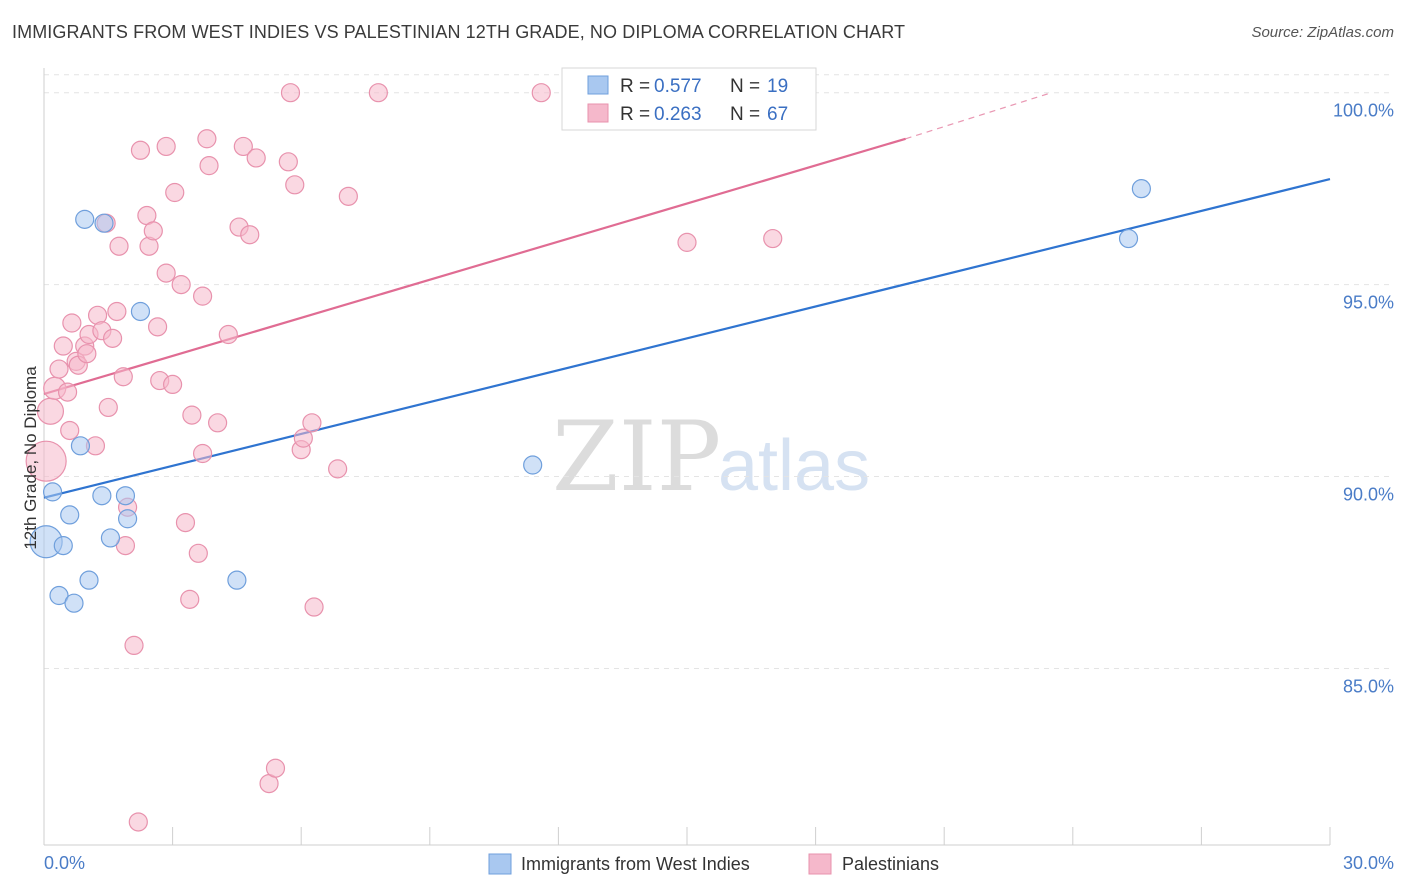 The height and width of the screenshot is (892, 1406). What do you see at coordinates (598, 85) in the screenshot?
I see `legend-swatch-blue` at bounding box center [598, 85].